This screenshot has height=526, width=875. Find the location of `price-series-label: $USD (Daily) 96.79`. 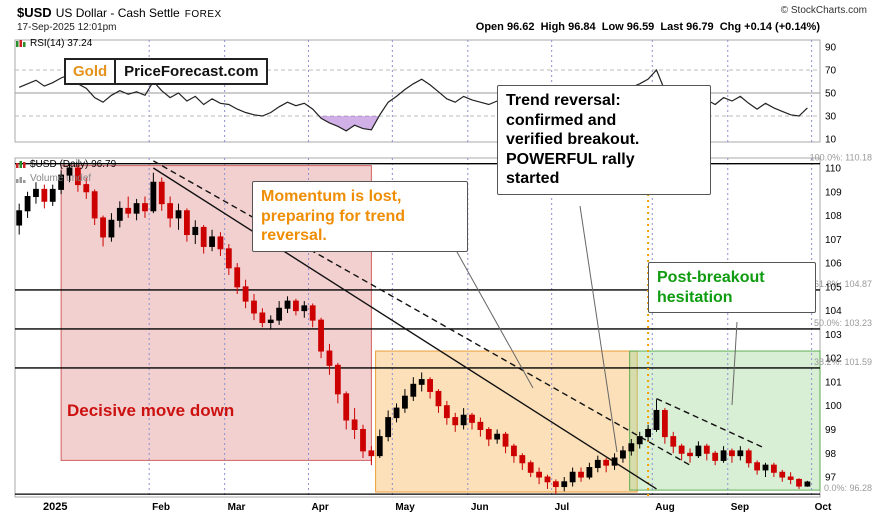

price-series-label: $USD (Daily) 96.79 is located at coordinates (73, 164).